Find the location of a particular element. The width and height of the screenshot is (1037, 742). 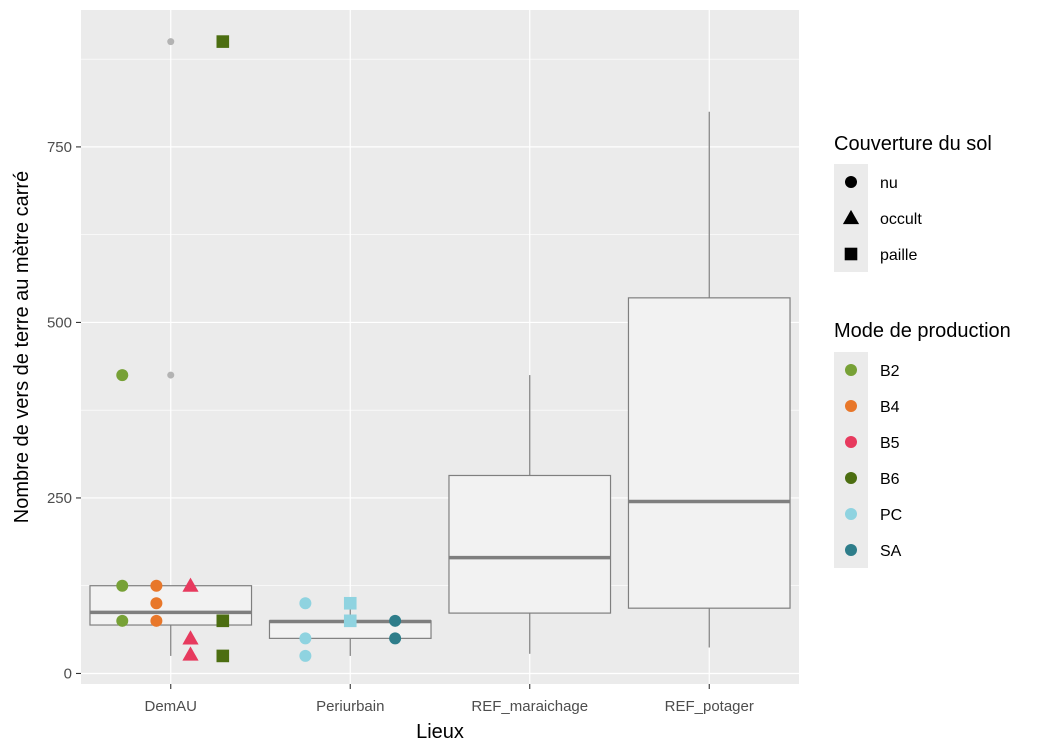

x-tick-label: Periurbain is located at coordinates (350, 706).